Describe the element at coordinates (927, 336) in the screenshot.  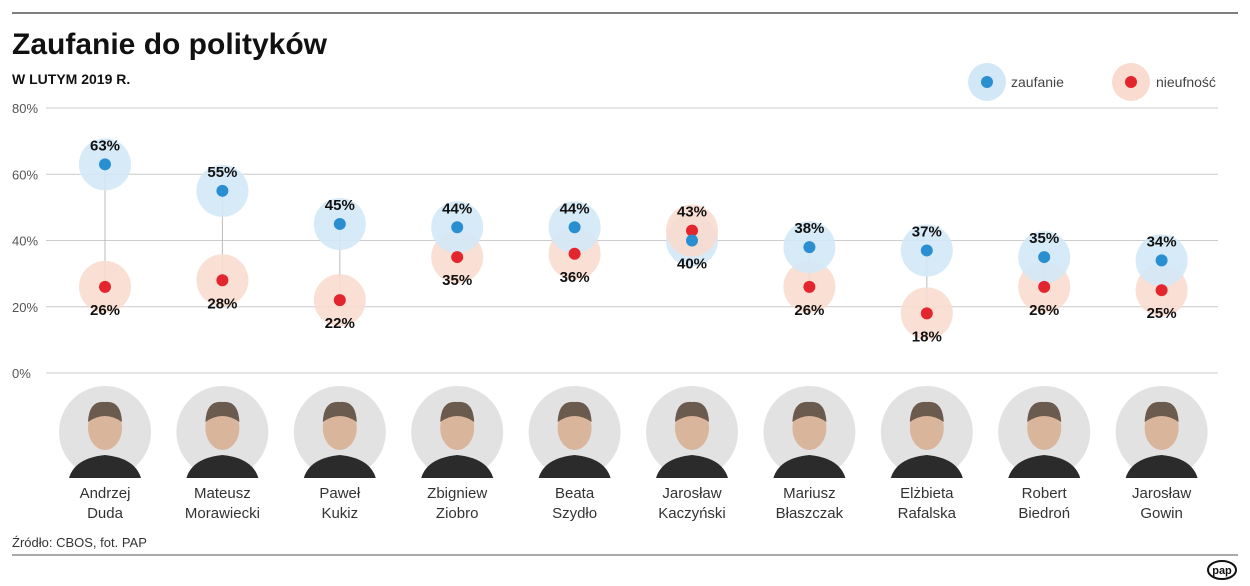
I see `distrust-value-label: 18%` at that location.